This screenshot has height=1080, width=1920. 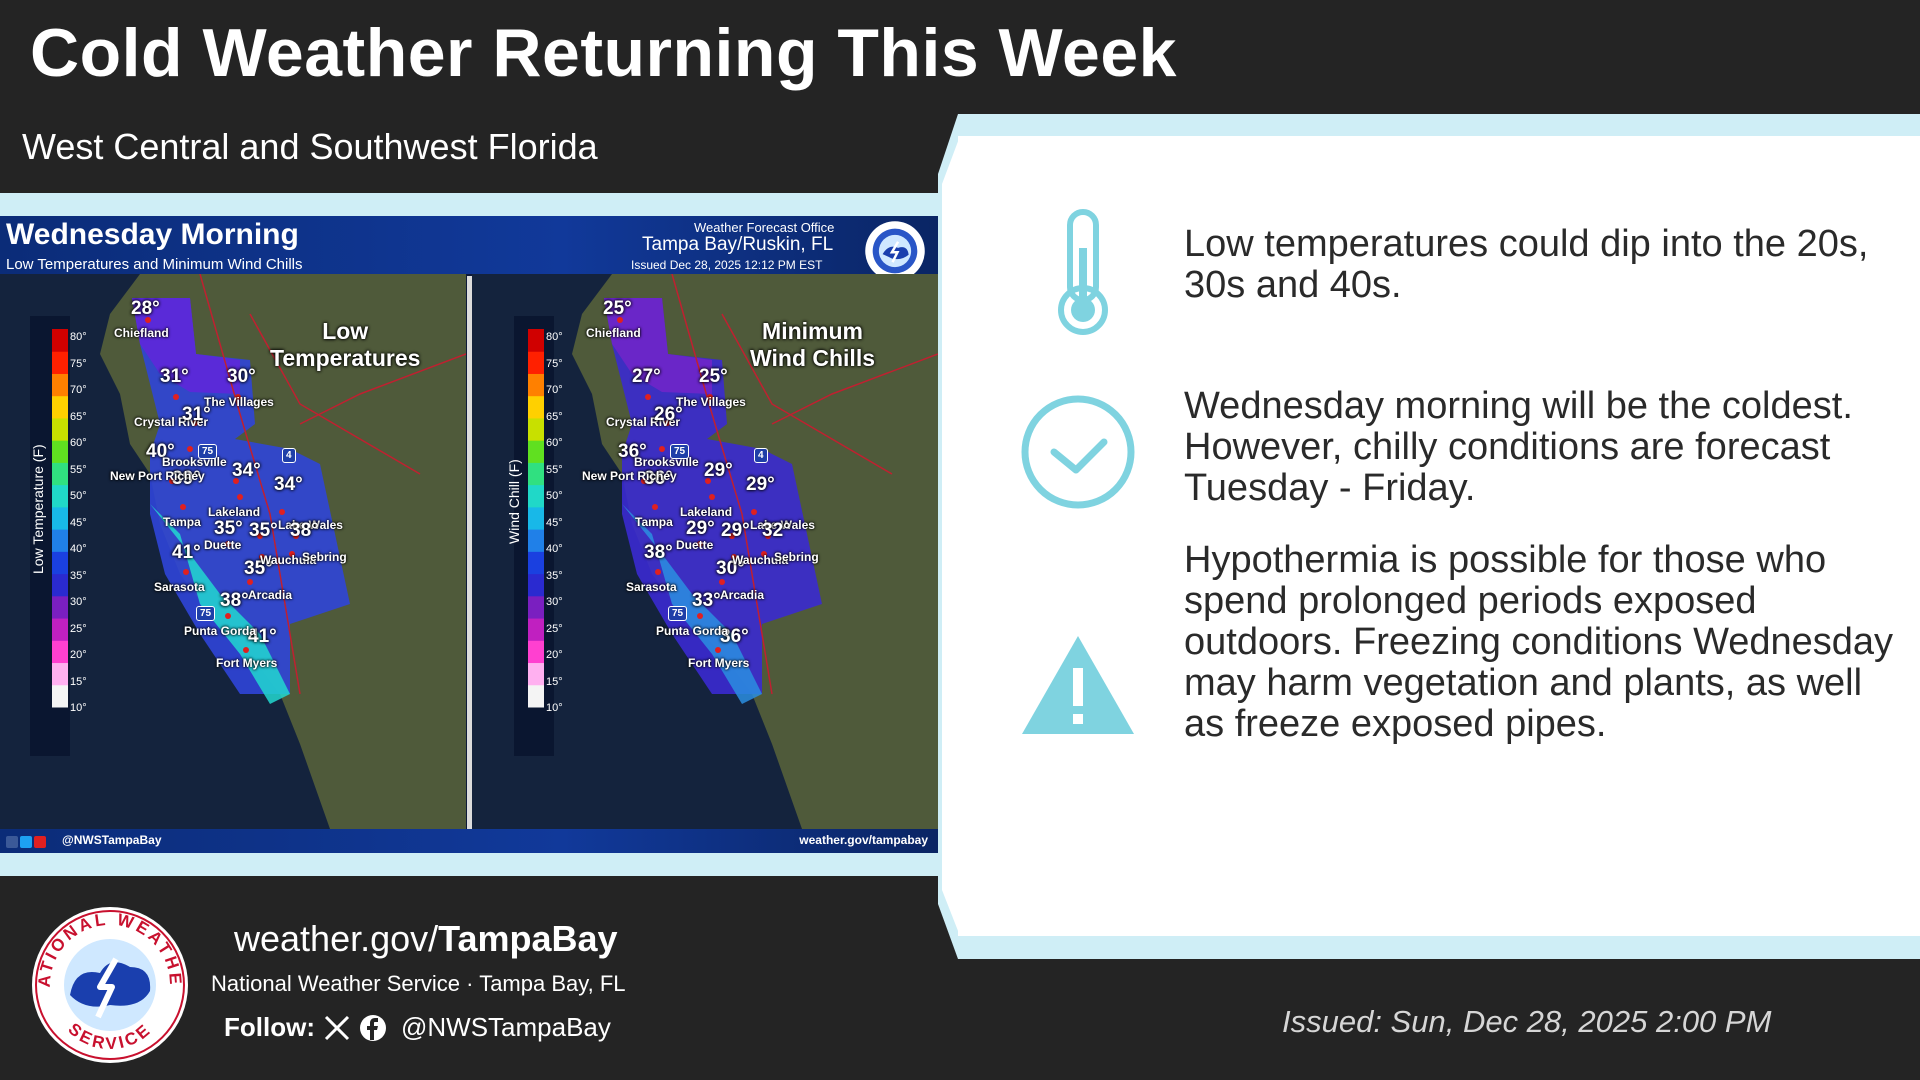 What do you see at coordinates (813, 358) in the screenshot?
I see `map-layer-label-line2: Wind Chills` at bounding box center [813, 358].